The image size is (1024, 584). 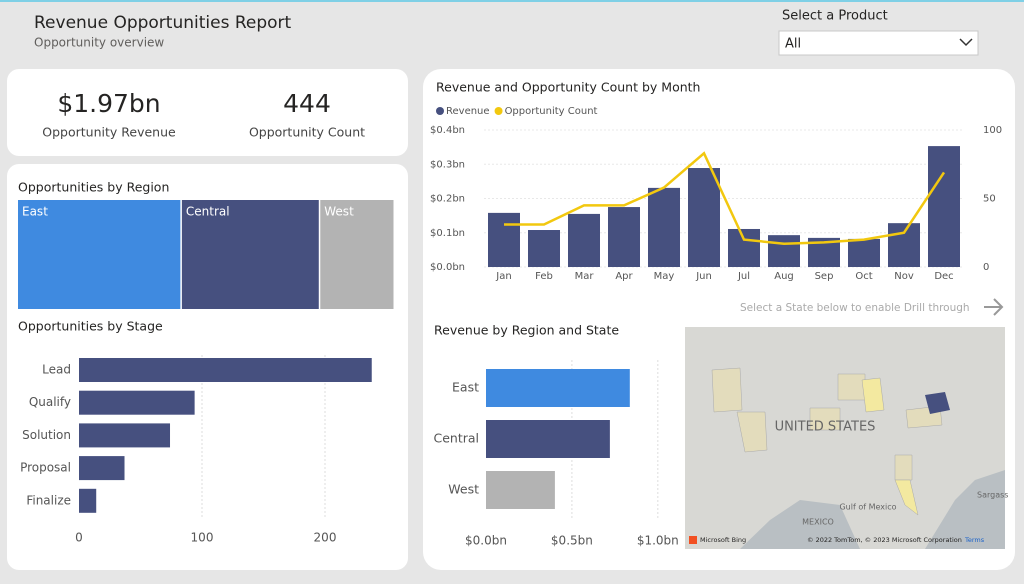 I want to click on bing-logo, so click(x=693, y=540).